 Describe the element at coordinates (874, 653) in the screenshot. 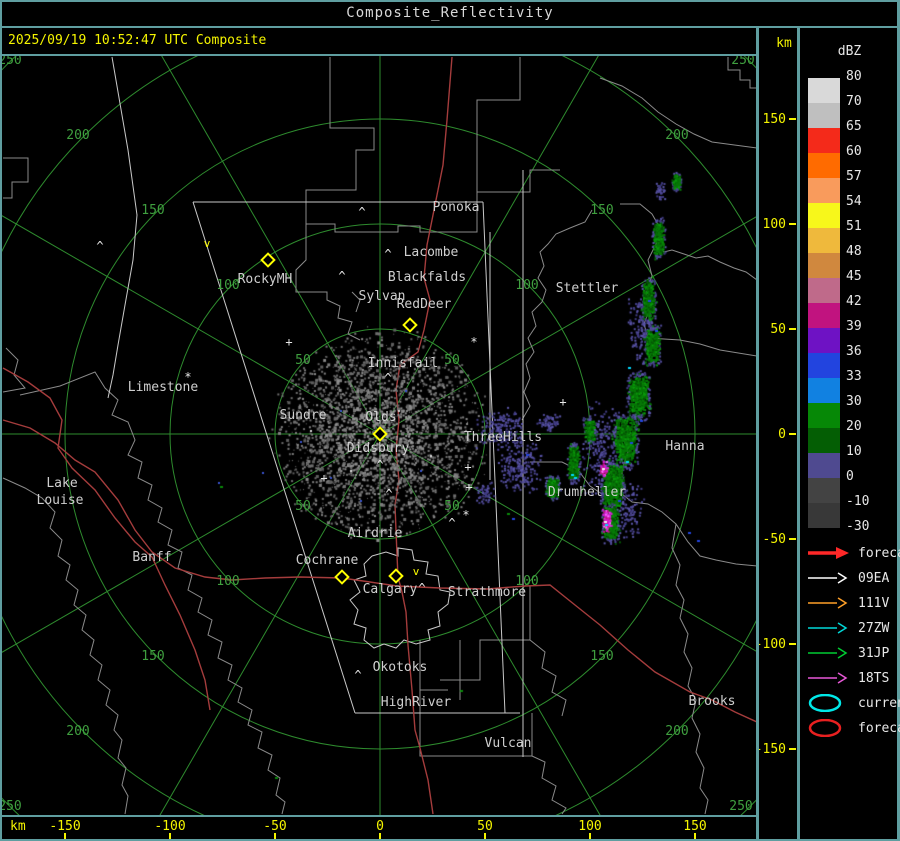

I see `legend-item-label: 31JP` at that location.